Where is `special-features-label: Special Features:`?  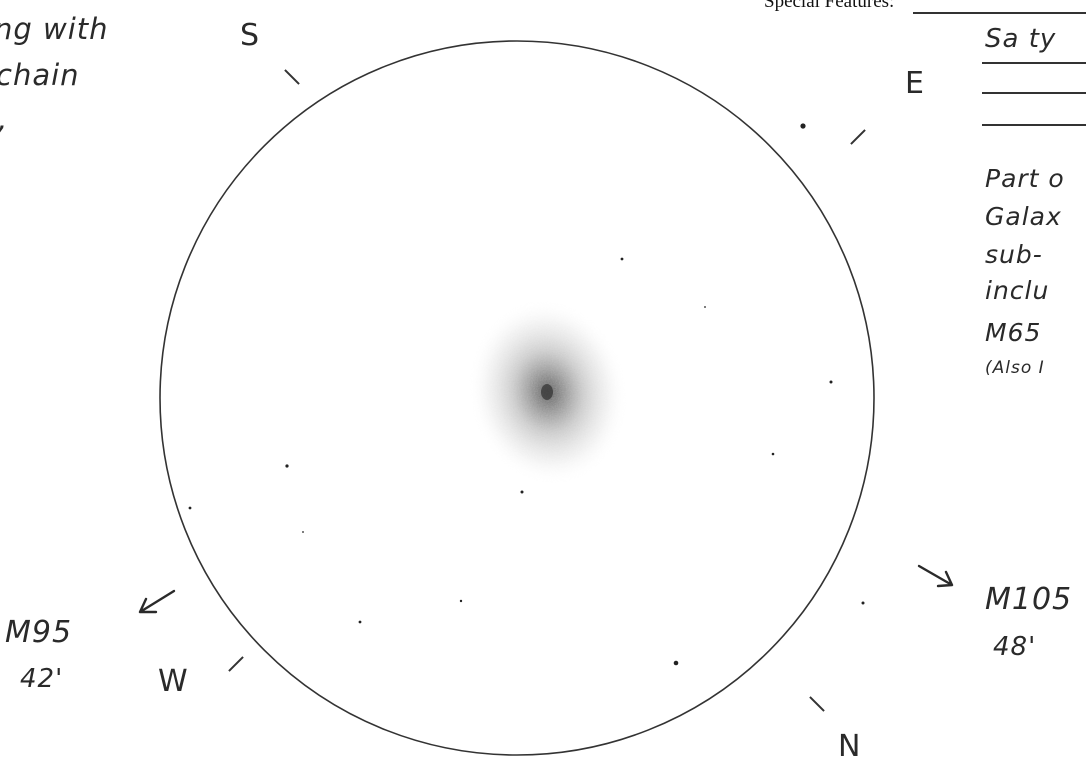 special-features-label: Special Features: is located at coordinates (829, 6).